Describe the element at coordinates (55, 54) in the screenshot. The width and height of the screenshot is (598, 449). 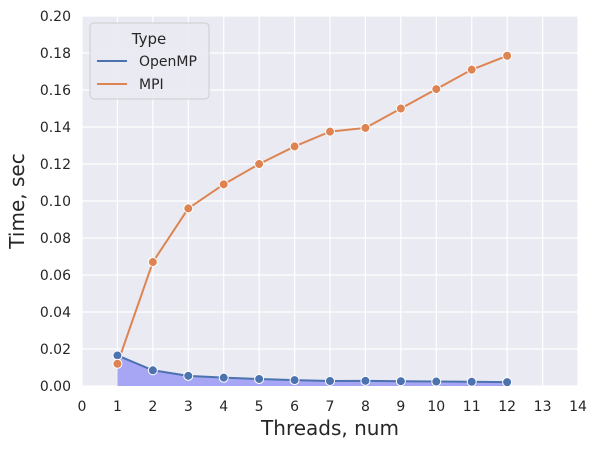
I see `y-tick-label: 0.18` at that location.